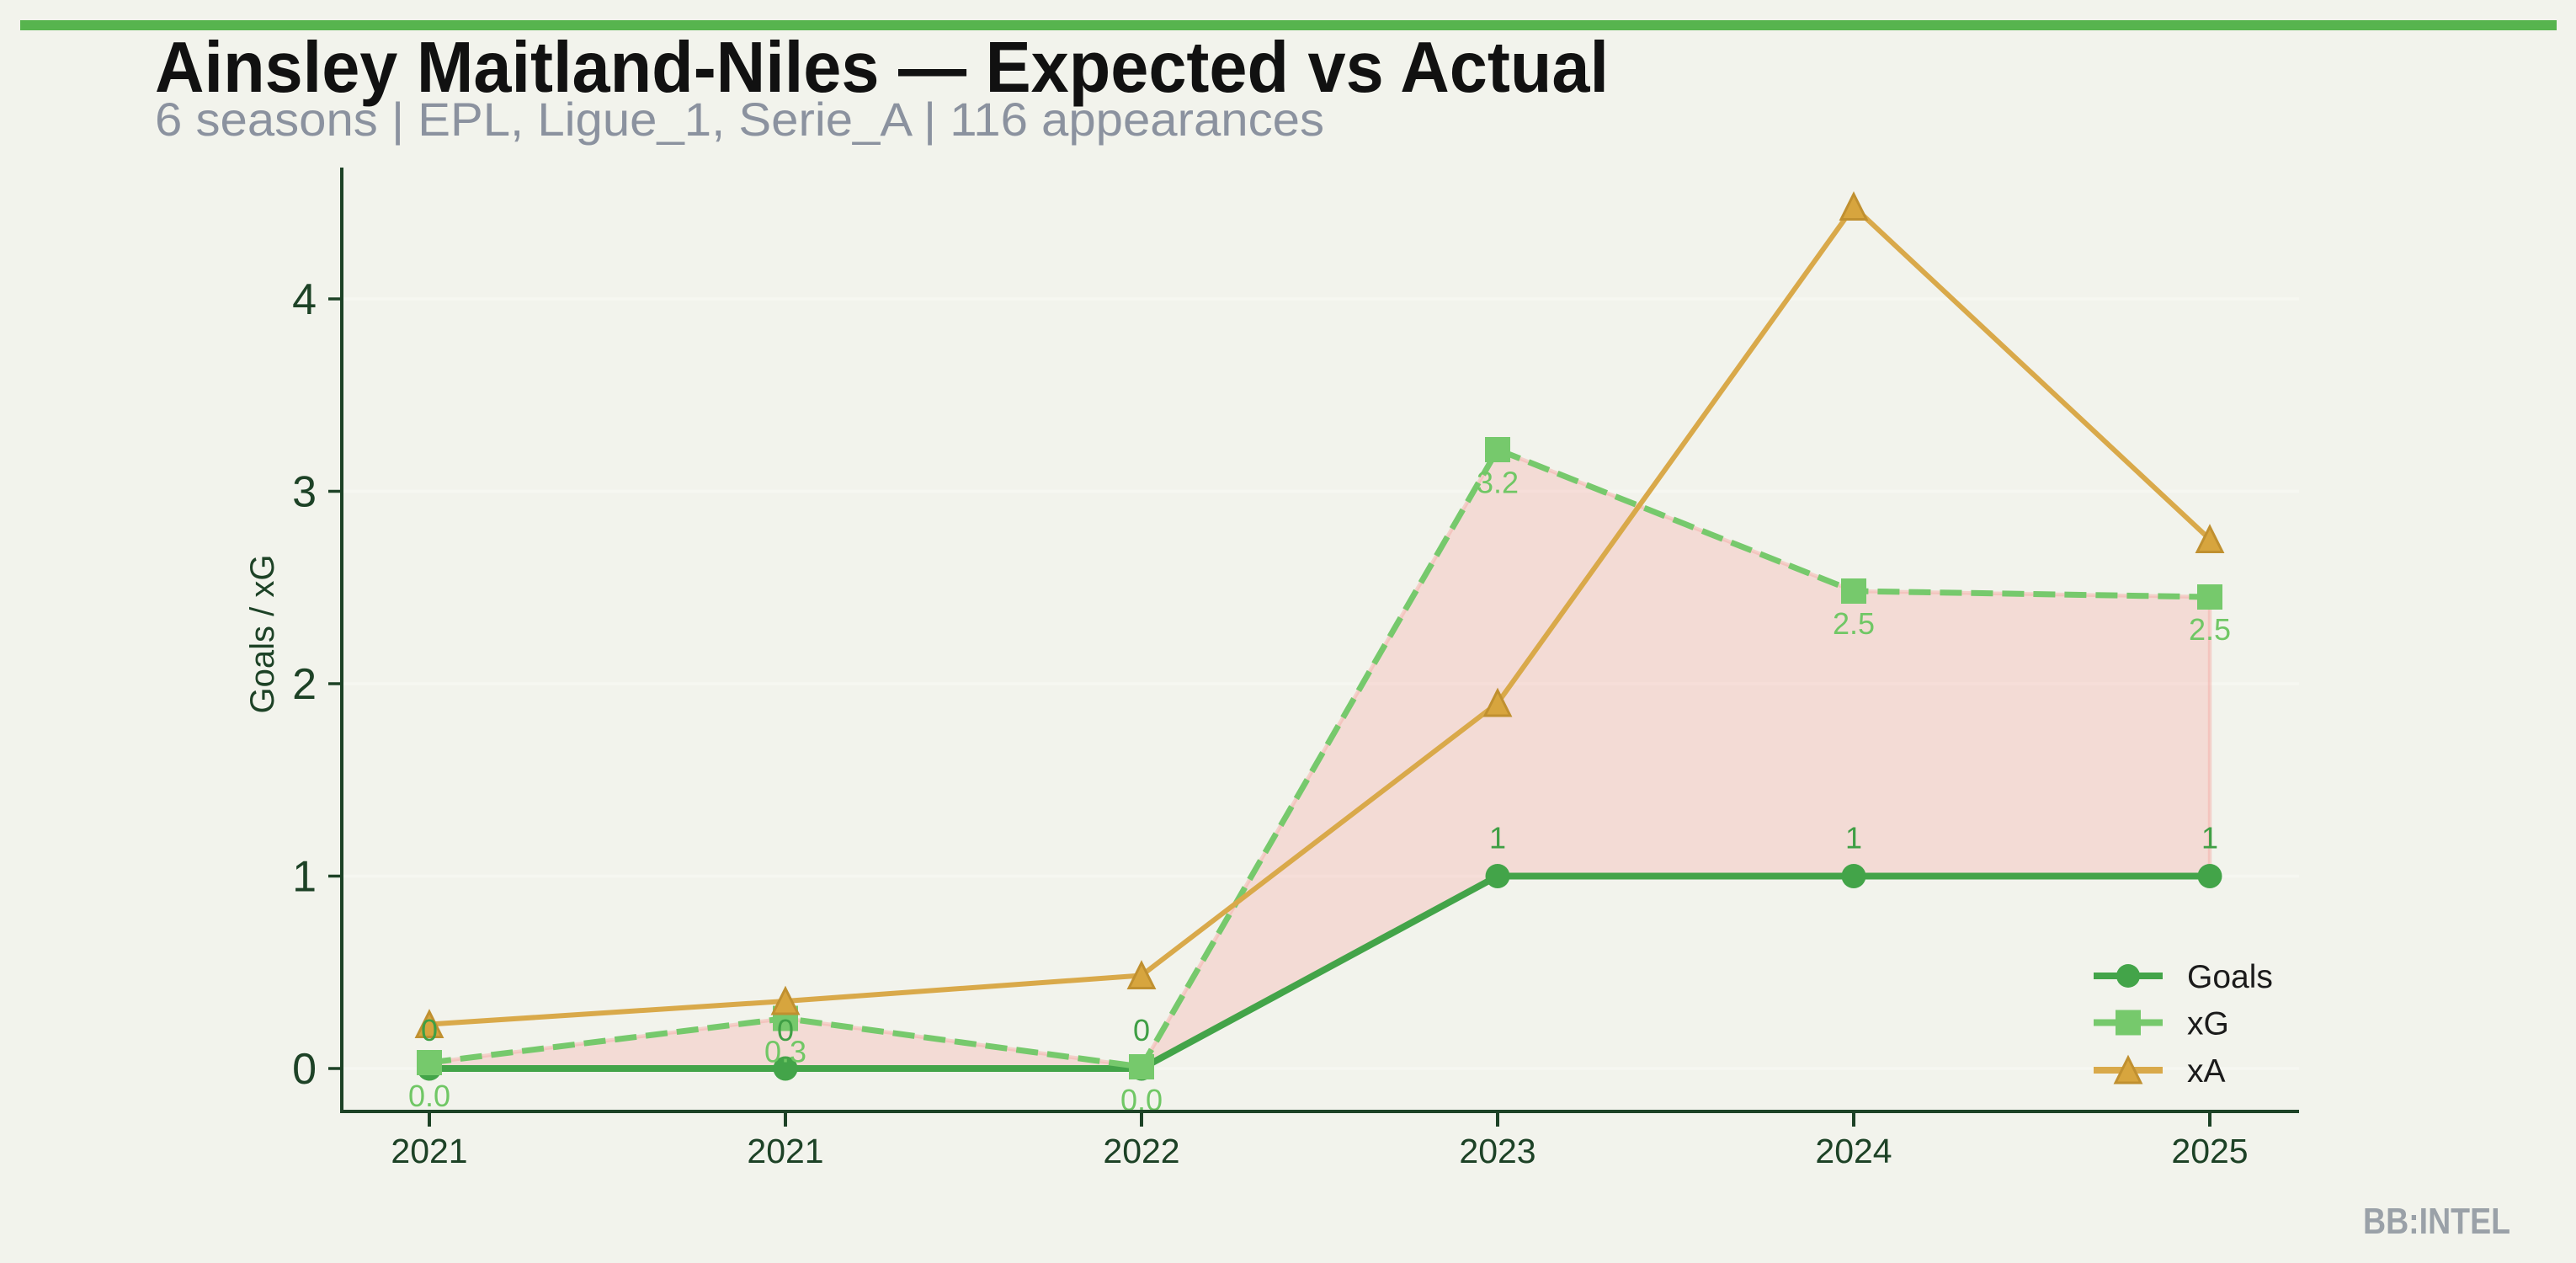  Describe the element at coordinates (1497, 1151) in the screenshot. I see `svg-text: 2023` at that location.